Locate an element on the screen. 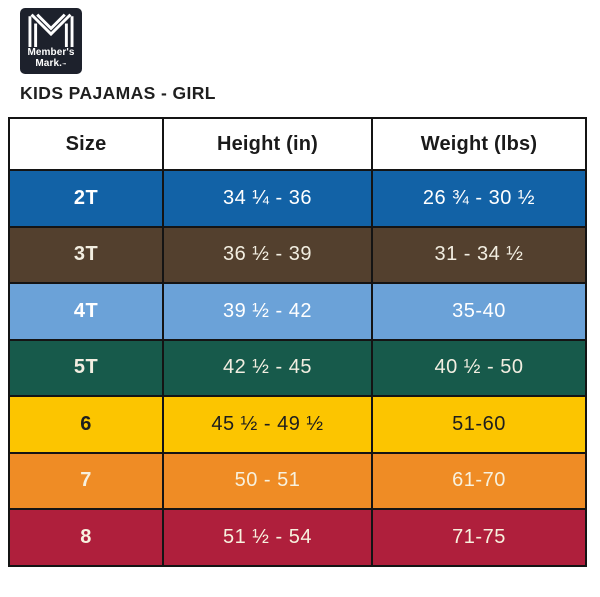 Image resolution: width=600 pixels, height=597 pixels. size-cell: 5T is located at coordinates (86, 367).